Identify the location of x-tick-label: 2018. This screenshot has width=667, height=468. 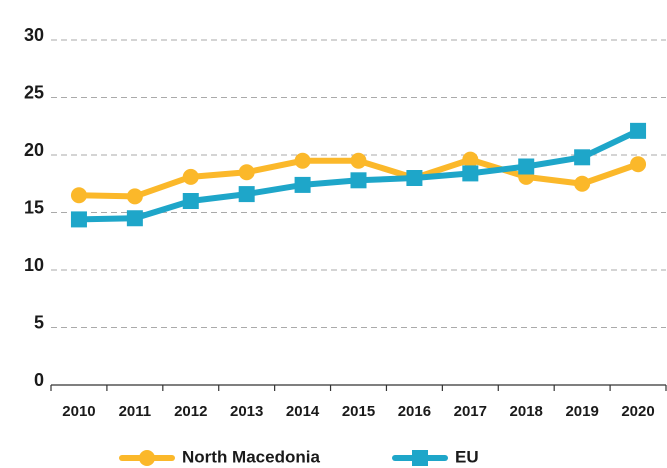
(526, 411).